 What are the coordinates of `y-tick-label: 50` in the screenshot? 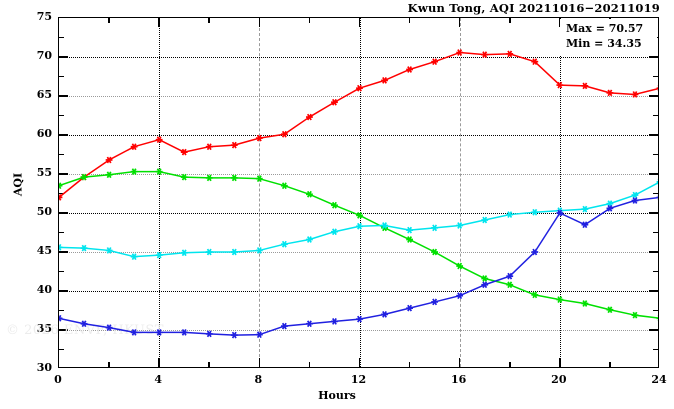 It's located at (44, 211).